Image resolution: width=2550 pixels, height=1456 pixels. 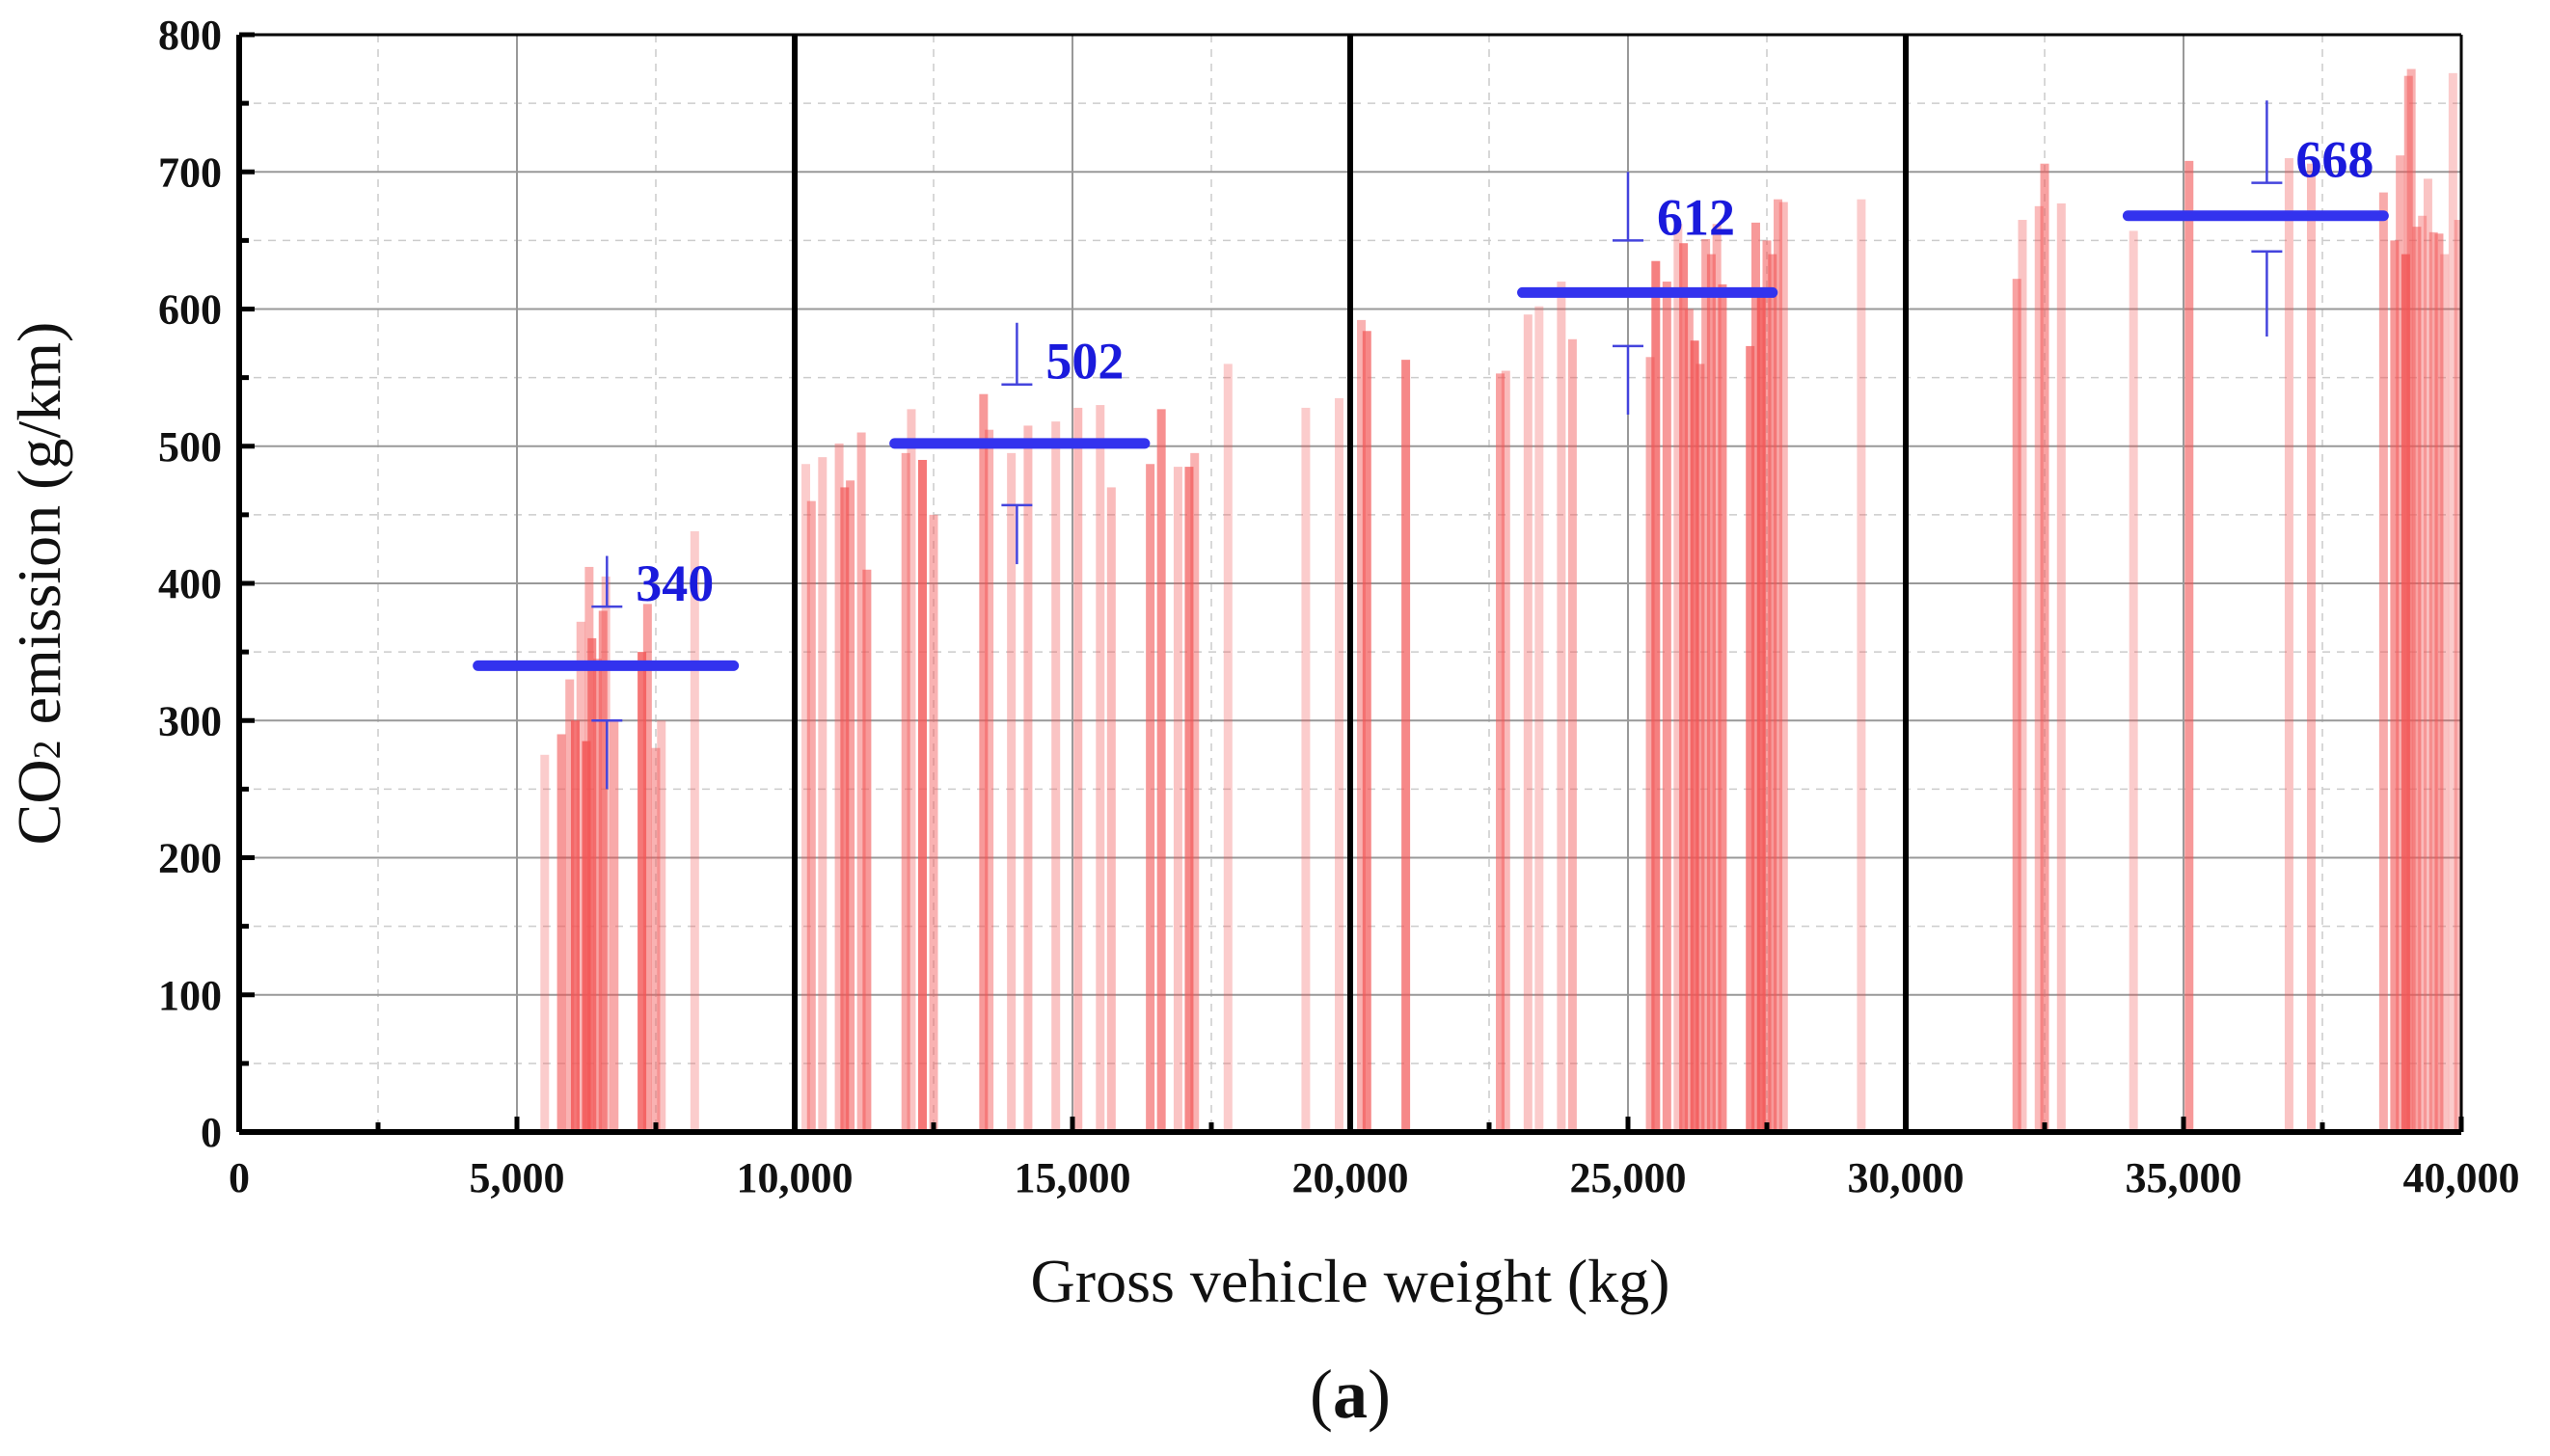 What do you see at coordinates (190, 720) in the screenshot?
I see `y-tick-label: 300` at bounding box center [190, 720].